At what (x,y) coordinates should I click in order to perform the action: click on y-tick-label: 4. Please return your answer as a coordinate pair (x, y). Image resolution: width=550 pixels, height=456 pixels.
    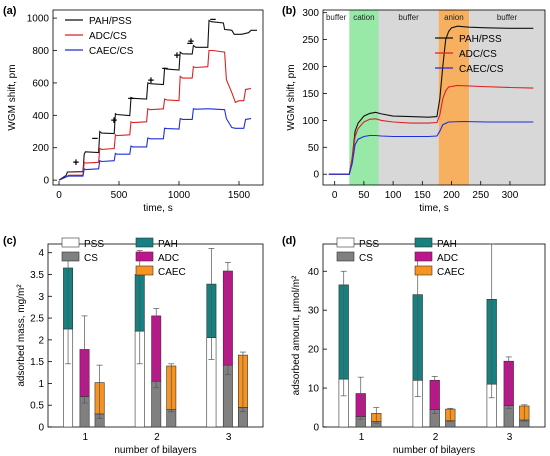
    Looking at the image, I should click on (41, 253).